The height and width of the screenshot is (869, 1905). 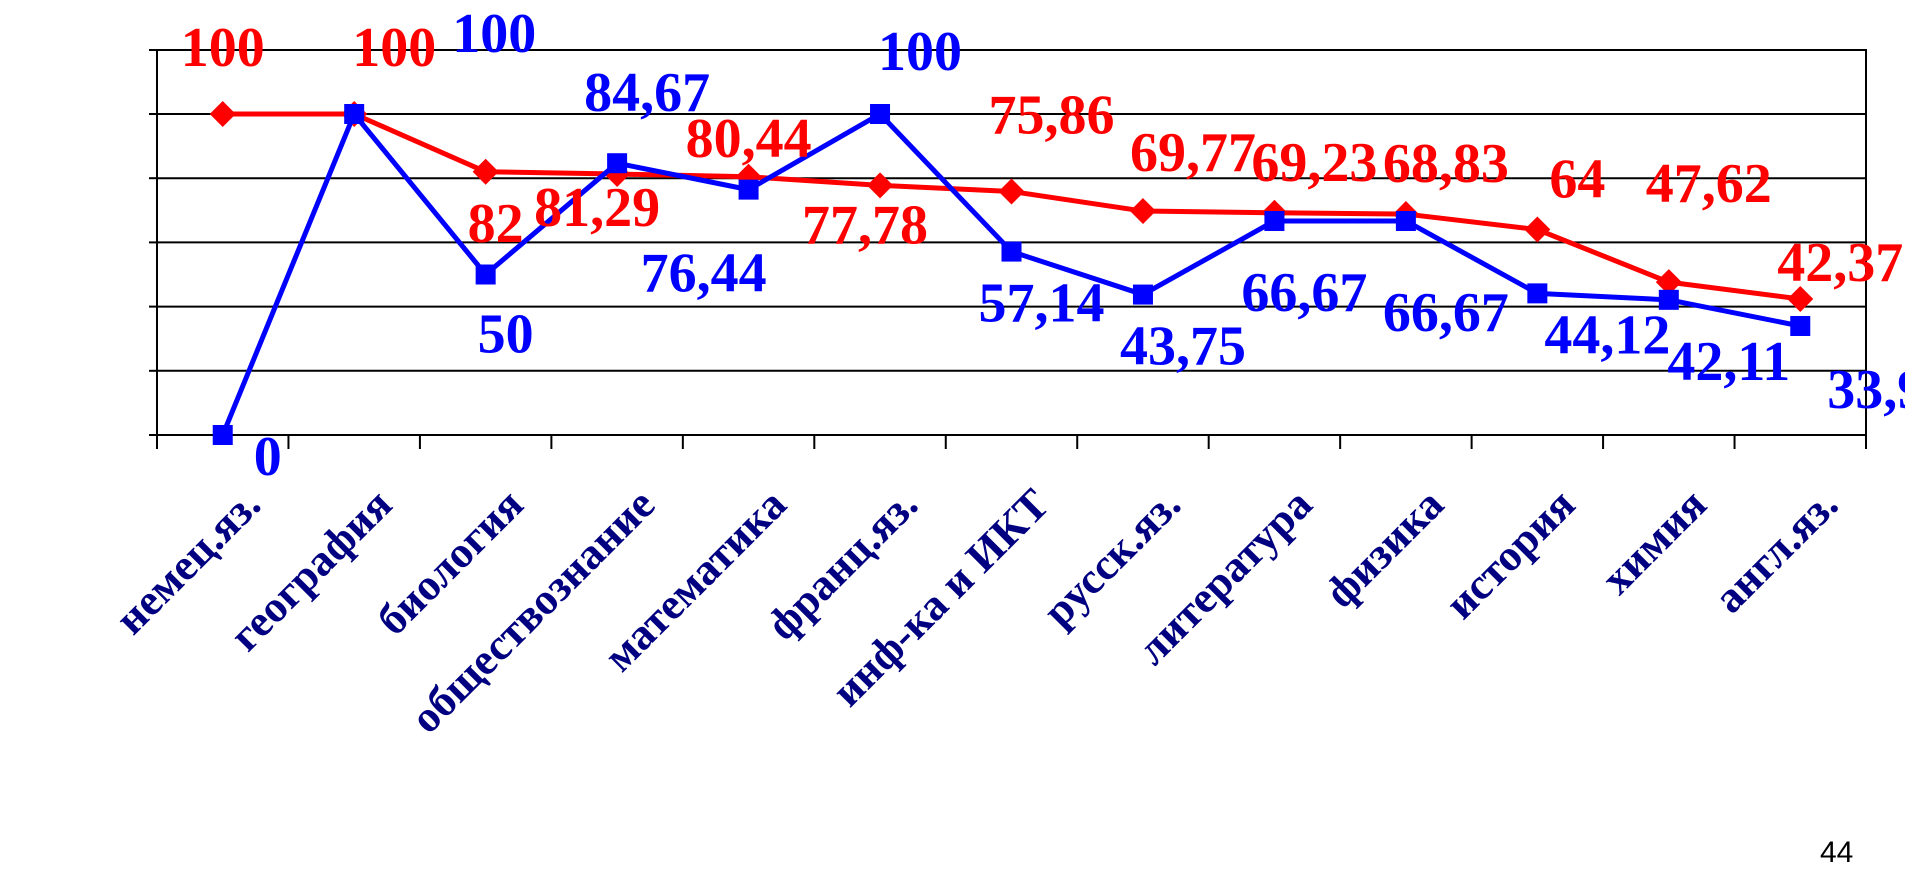 What do you see at coordinates (268, 457) in the screenshot?
I see `data-label-blue: 0` at bounding box center [268, 457].